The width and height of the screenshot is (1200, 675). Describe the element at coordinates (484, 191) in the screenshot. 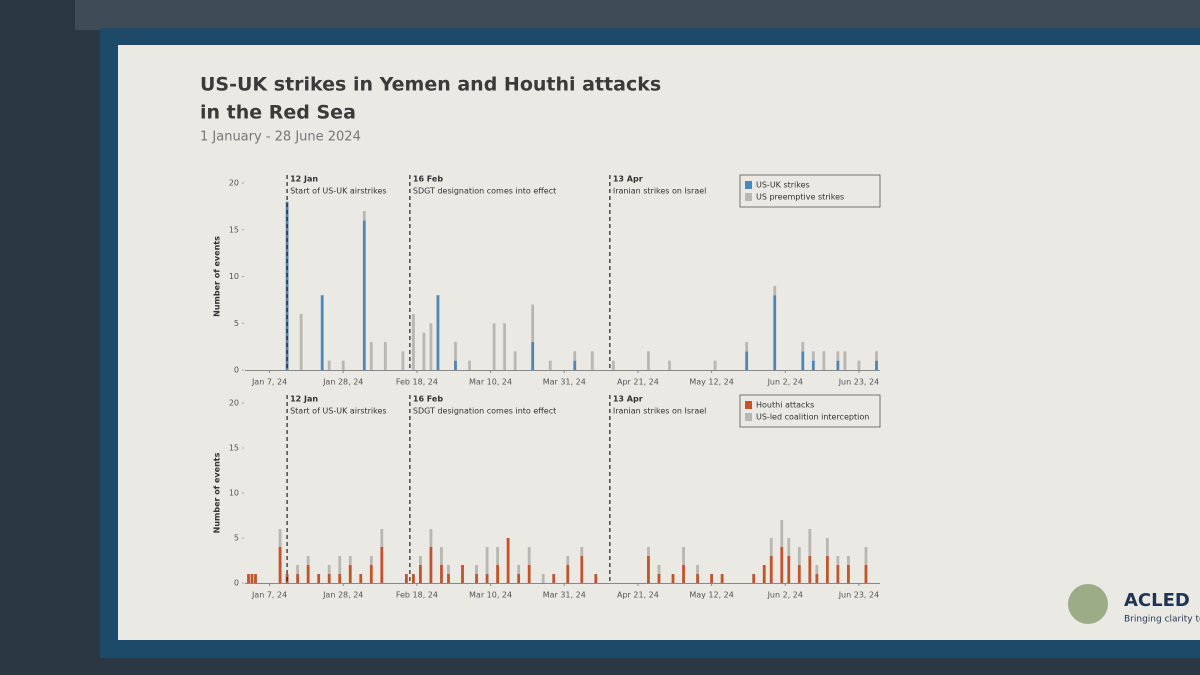

I see `event-text: SDGT designation comes into effect` at that location.